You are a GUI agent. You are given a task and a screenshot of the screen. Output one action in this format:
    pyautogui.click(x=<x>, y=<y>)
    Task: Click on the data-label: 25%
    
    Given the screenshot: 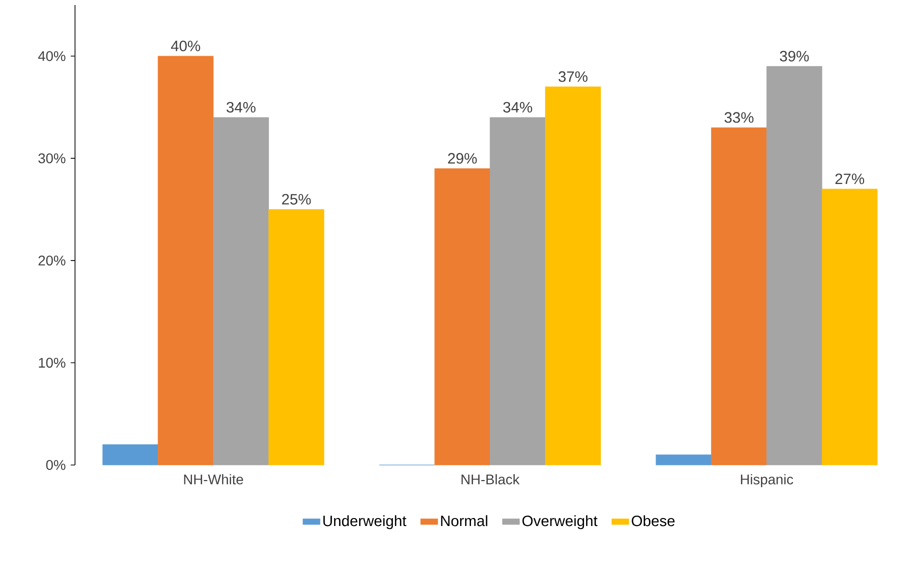 What is the action you would take?
    pyautogui.click(x=296, y=199)
    